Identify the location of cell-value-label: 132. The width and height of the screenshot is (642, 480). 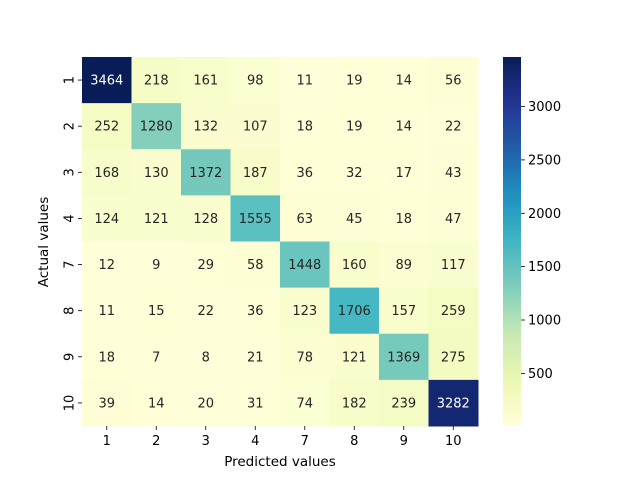
(205, 127).